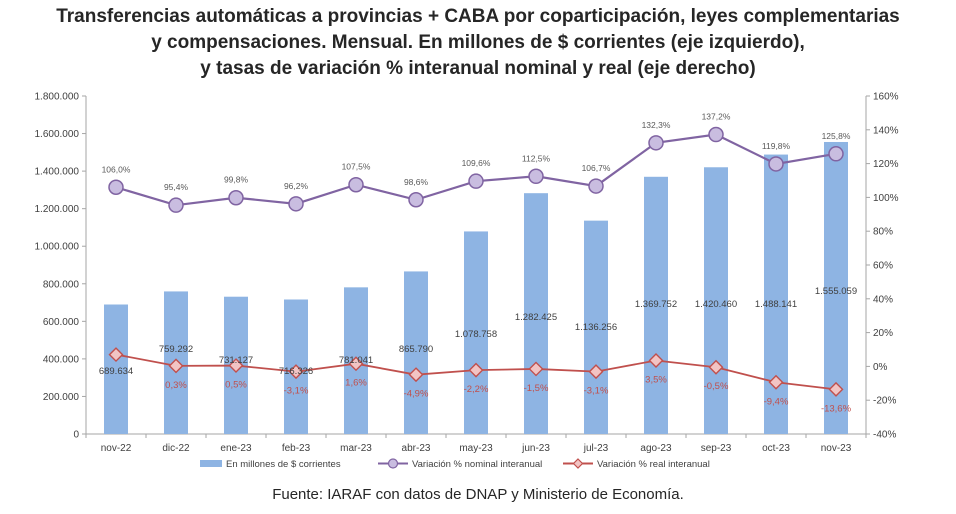  I want to click on real-value-label: 0,5%, so click(236, 385).